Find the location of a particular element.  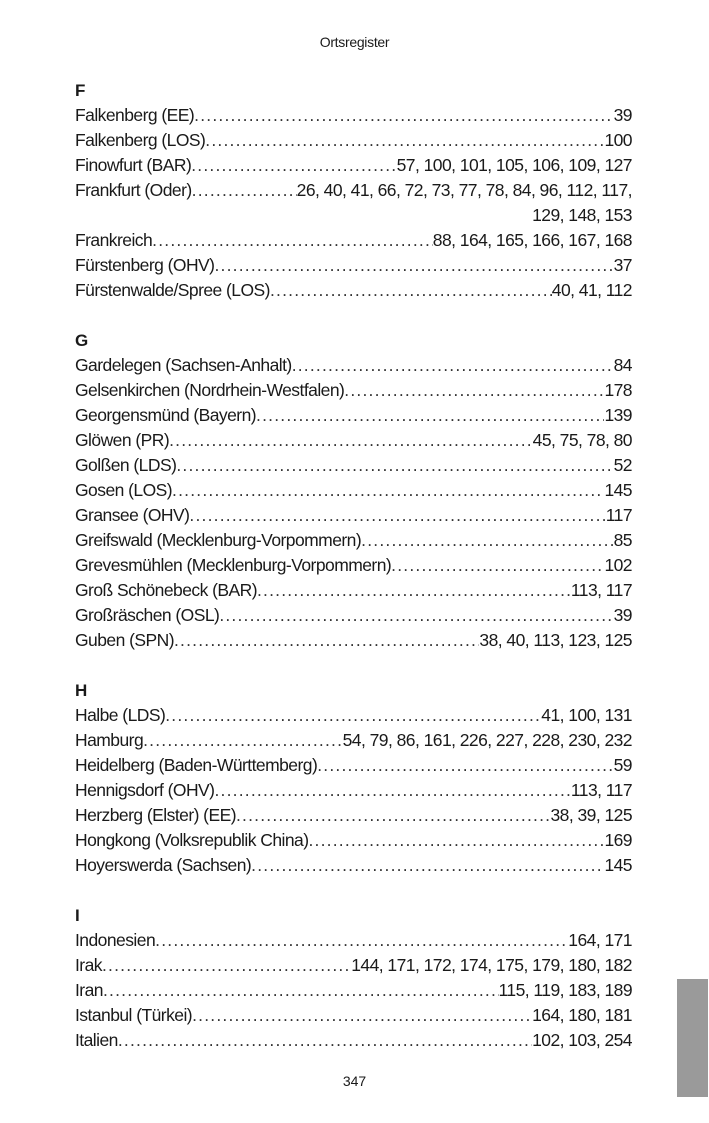

entry-name: Grevesmühlen (Mecklenburg-Vorpommern) is located at coordinates (233, 565).